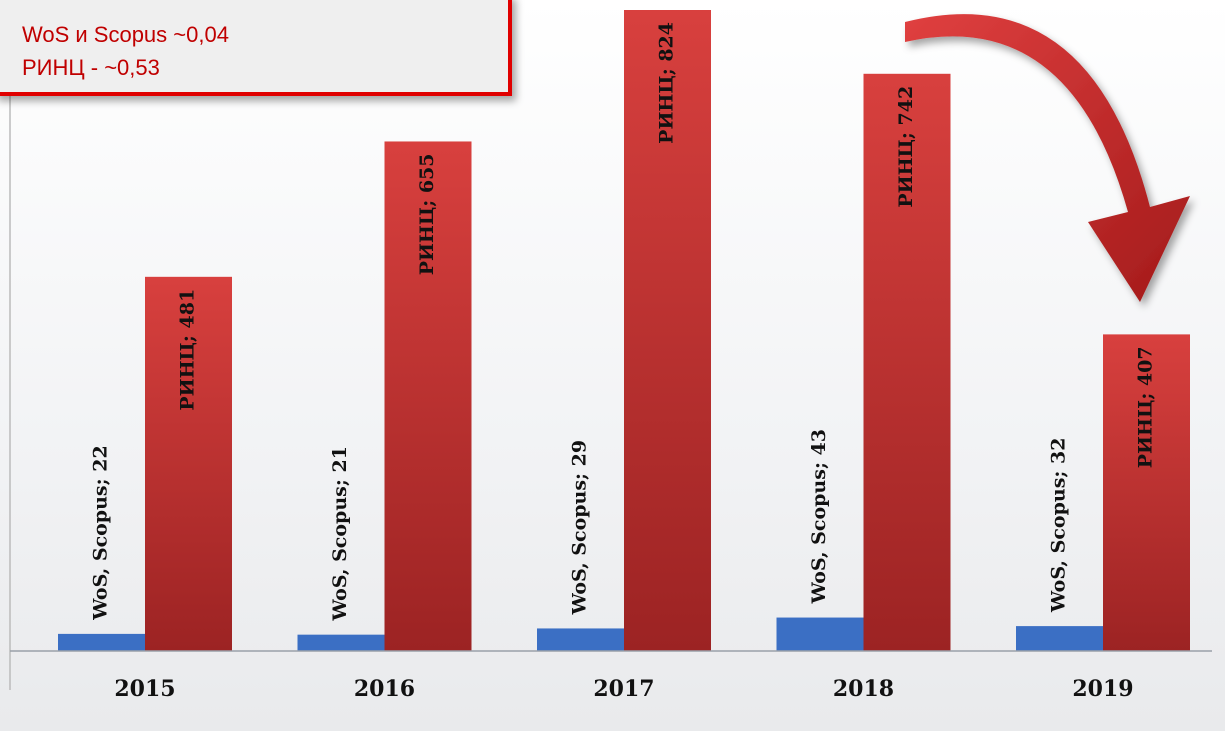  Describe the element at coordinates (144, 689) in the screenshot. I see `x-tick-label: 2015` at that location.